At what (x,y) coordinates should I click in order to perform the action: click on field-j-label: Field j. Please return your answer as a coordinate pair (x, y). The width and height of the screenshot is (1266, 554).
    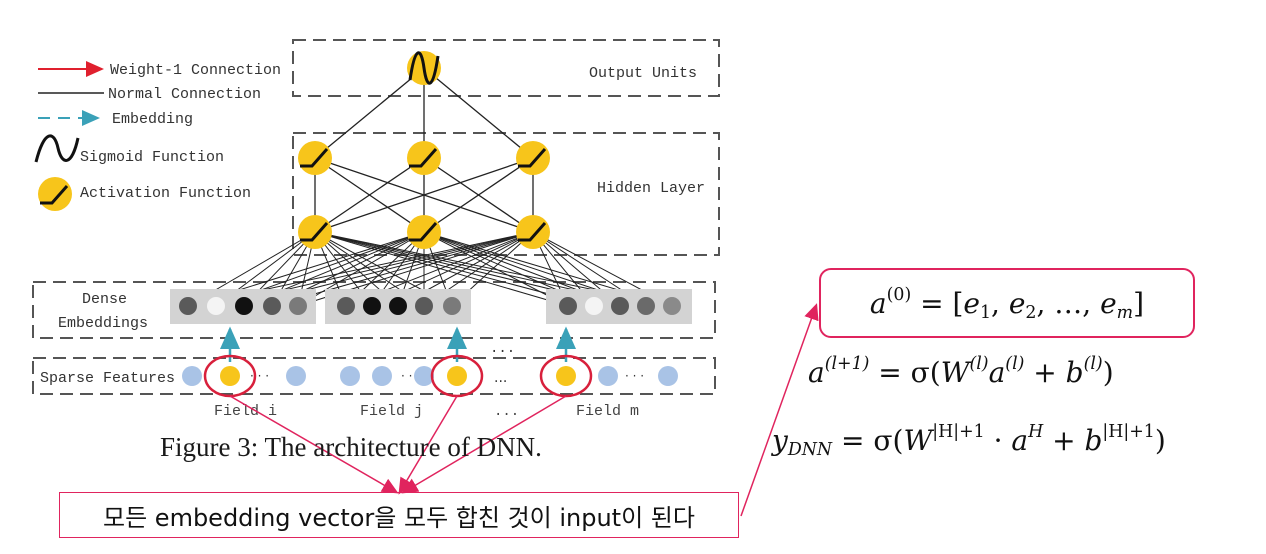
    Looking at the image, I should click on (391, 411).